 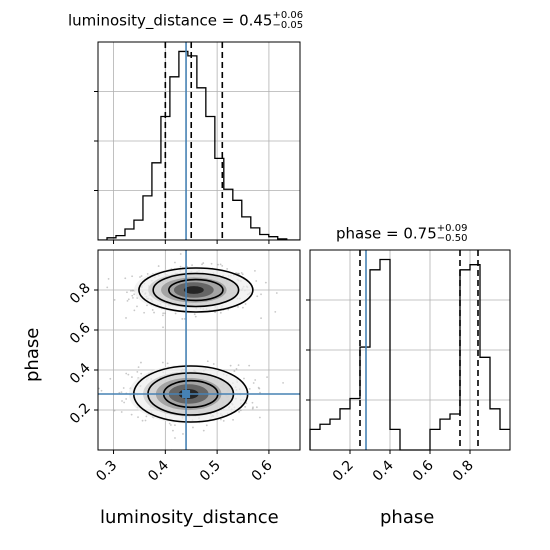 I want to click on phase-title-minus: −0.50, so click(x=452, y=238).